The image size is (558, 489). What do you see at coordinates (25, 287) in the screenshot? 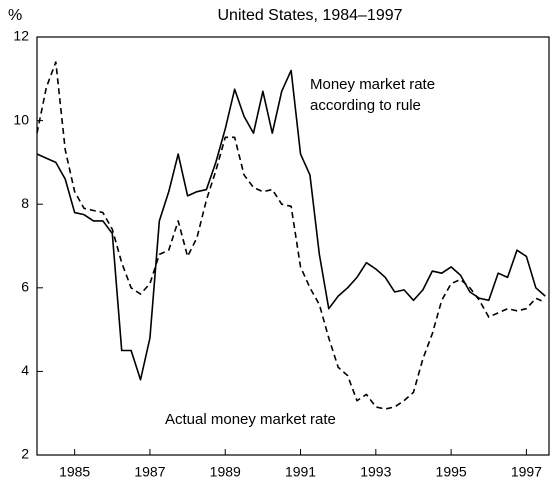
I see `y-tick-label: 6` at bounding box center [25, 287].